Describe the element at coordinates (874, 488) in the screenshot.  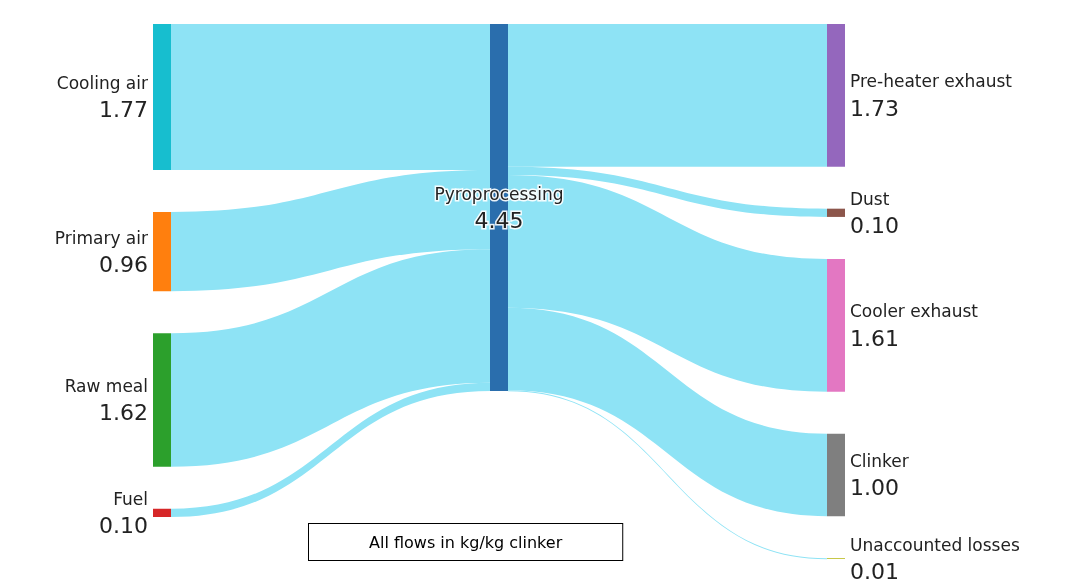
I see `data-label: 1.00` at that location.